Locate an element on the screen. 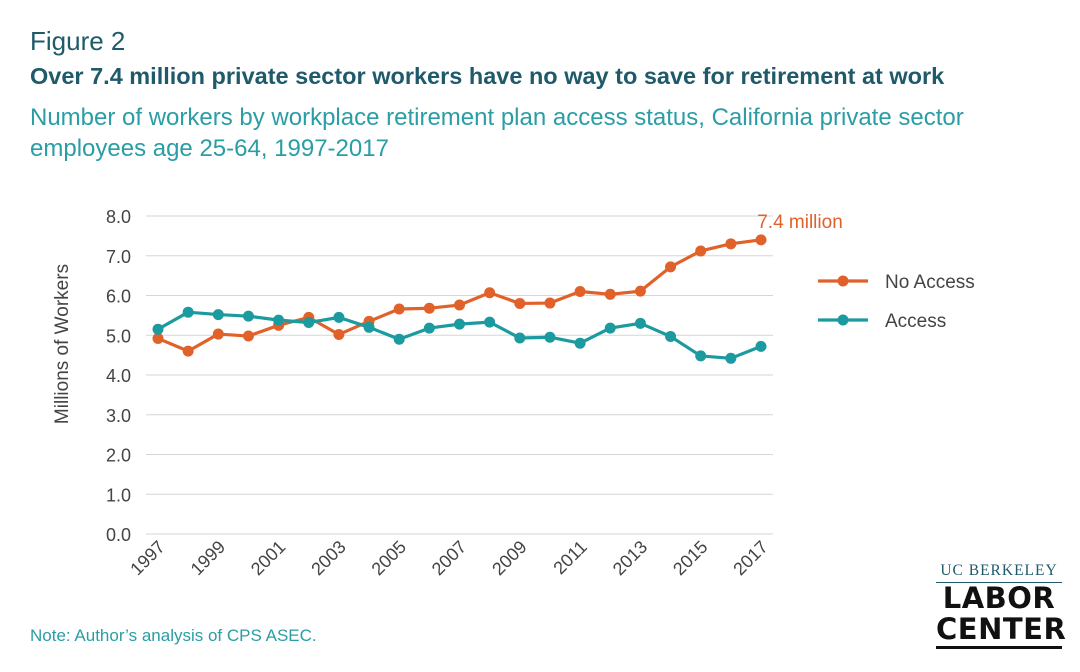  x-tick-label: 2009 is located at coordinates (509, 558).